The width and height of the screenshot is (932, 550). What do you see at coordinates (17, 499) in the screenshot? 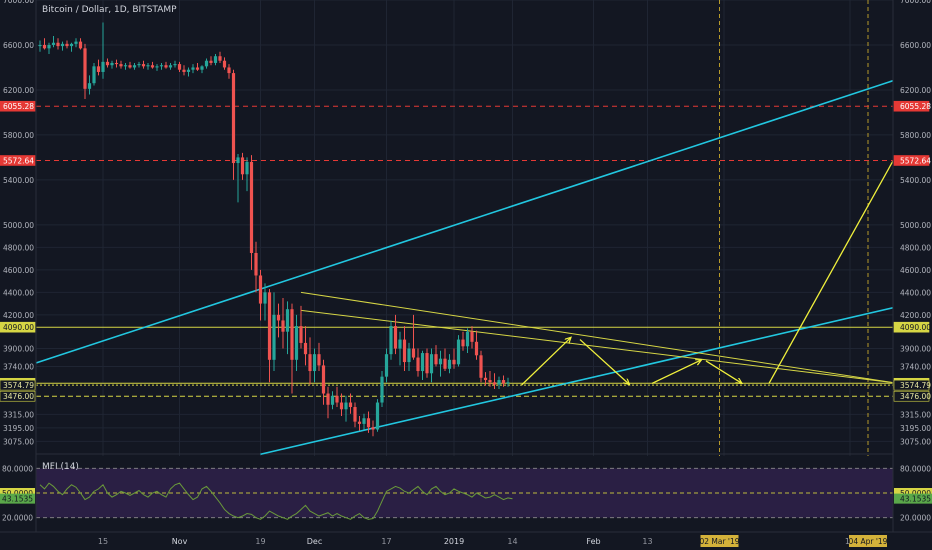
I see `mfi-tick-label-left: 43.1535` at bounding box center [17, 499].